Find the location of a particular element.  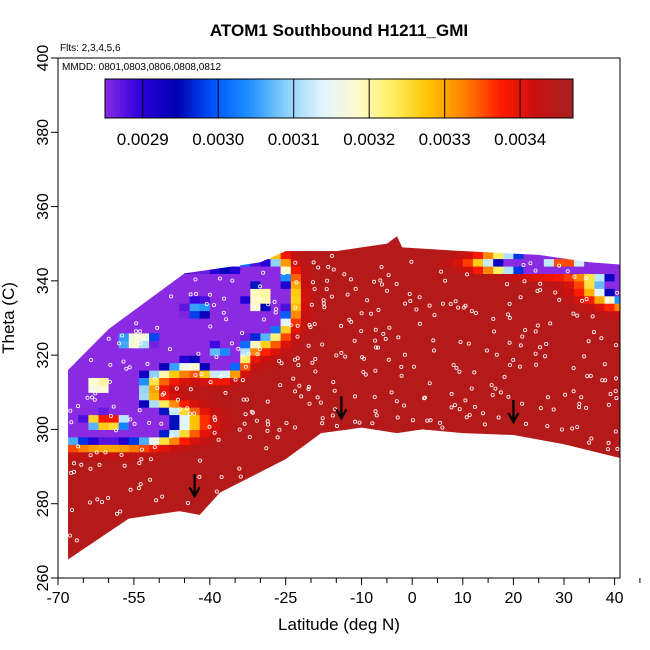

x-tick-label: 40 is located at coordinates (615, 598).